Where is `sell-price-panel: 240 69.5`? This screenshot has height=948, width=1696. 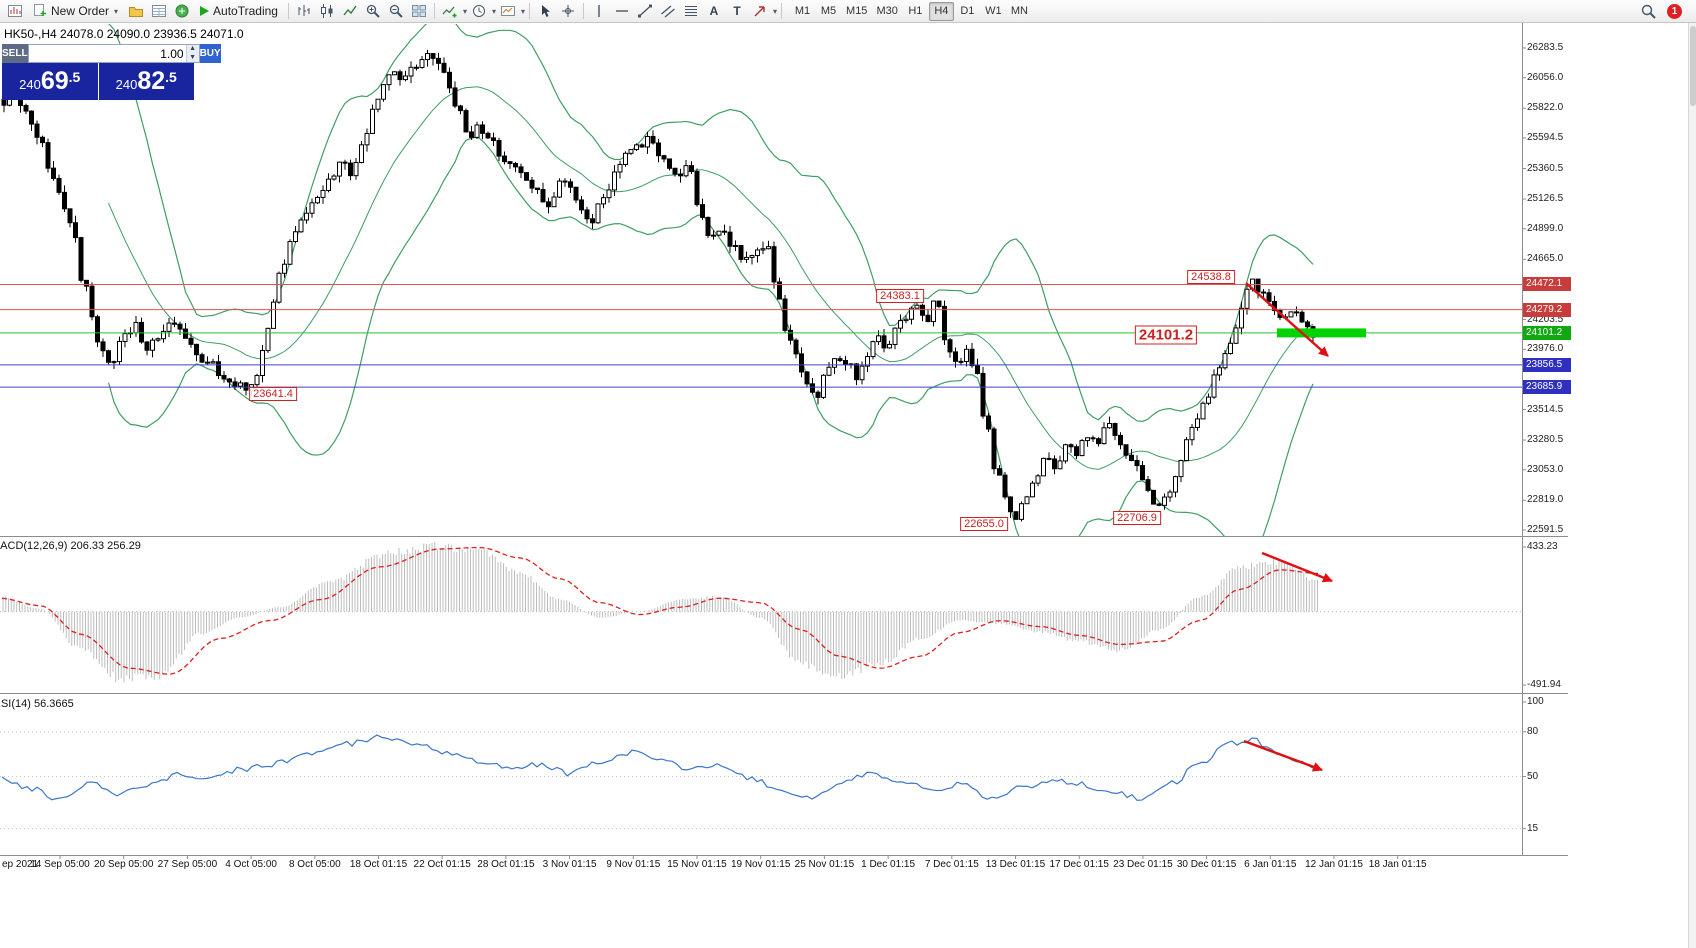 sell-price-panel: 240 69.5 is located at coordinates (50, 81).